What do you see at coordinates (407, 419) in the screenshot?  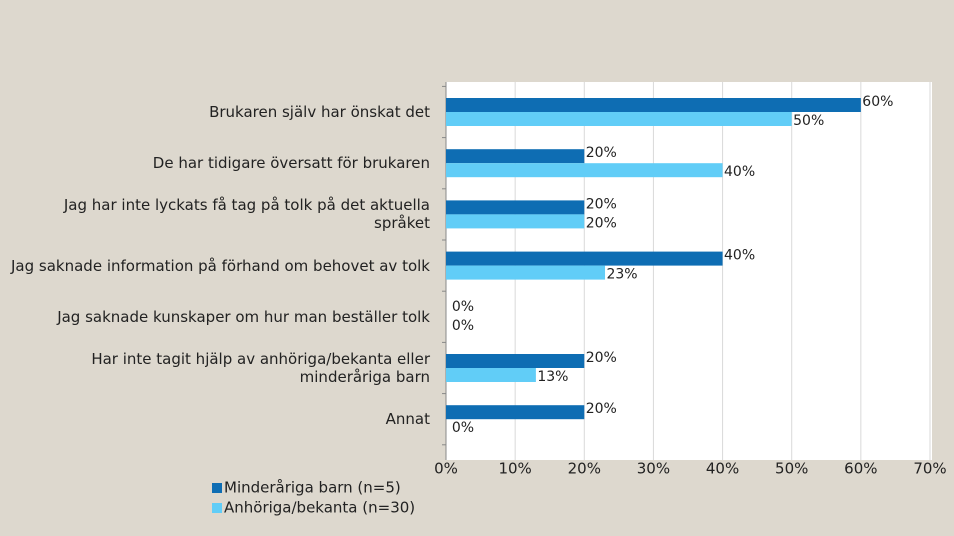 I see `y-tick-label: Annat` at bounding box center [407, 419].